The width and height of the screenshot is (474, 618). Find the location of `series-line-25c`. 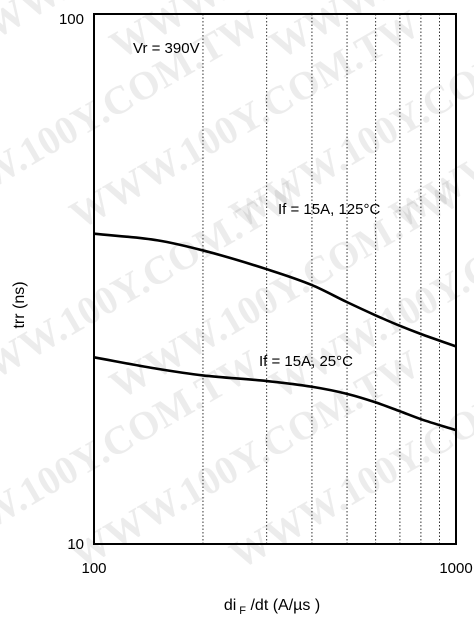

series-line-25c is located at coordinates (275, 394).